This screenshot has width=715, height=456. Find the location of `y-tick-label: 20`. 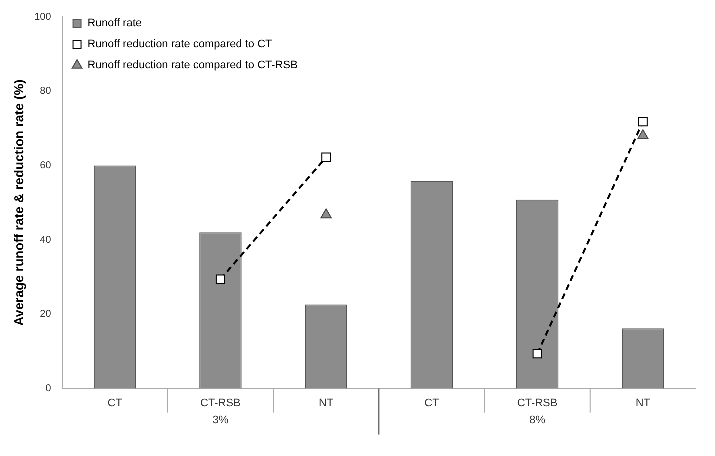

y-tick-label: 20 is located at coordinates (46, 314).